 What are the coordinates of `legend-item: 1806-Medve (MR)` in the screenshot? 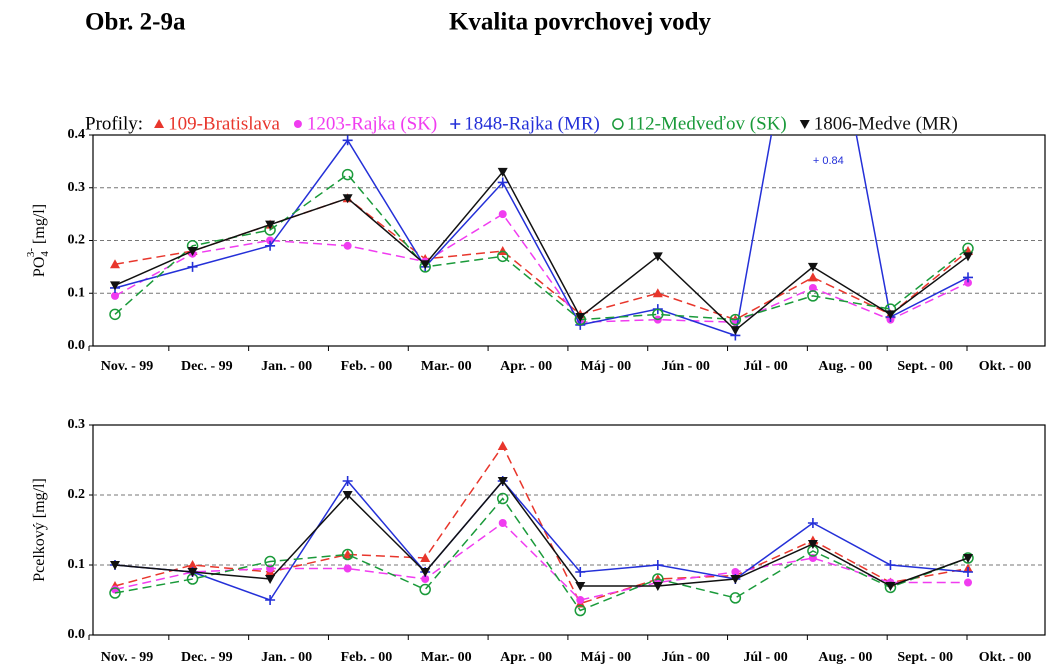 It's located at (878, 123).